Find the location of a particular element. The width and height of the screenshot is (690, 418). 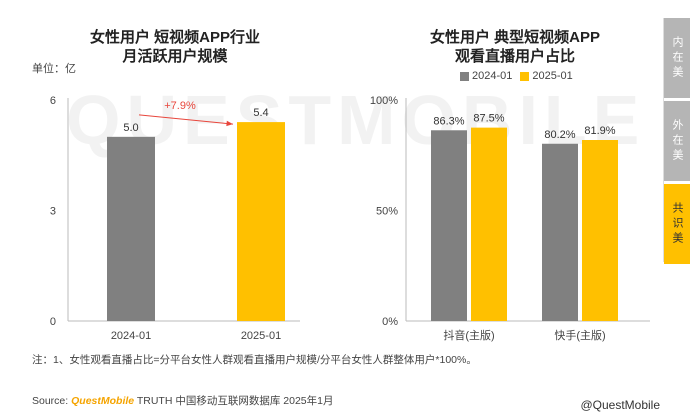

chart2-value-label: 80.2% is located at coordinates (559, 135).